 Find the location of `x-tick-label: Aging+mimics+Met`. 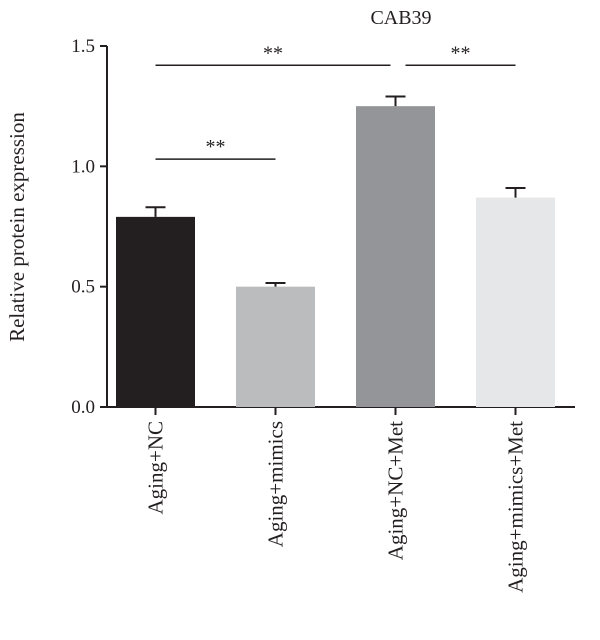

x-tick-label: Aging+mimics+Met is located at coordinates (516, 507).